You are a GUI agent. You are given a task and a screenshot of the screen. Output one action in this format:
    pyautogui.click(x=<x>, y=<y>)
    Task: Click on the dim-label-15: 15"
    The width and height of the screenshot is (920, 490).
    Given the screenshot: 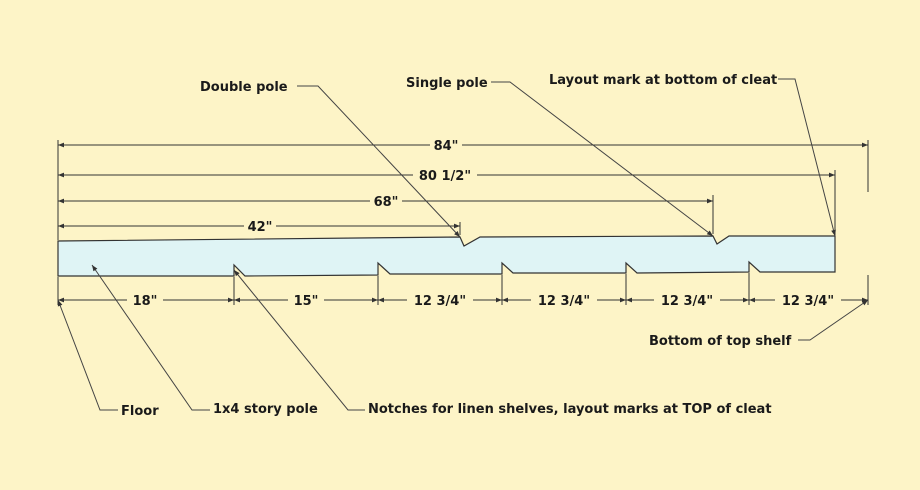 What is the action you would take?
    pyautogui.click(x=306, y=301)
    